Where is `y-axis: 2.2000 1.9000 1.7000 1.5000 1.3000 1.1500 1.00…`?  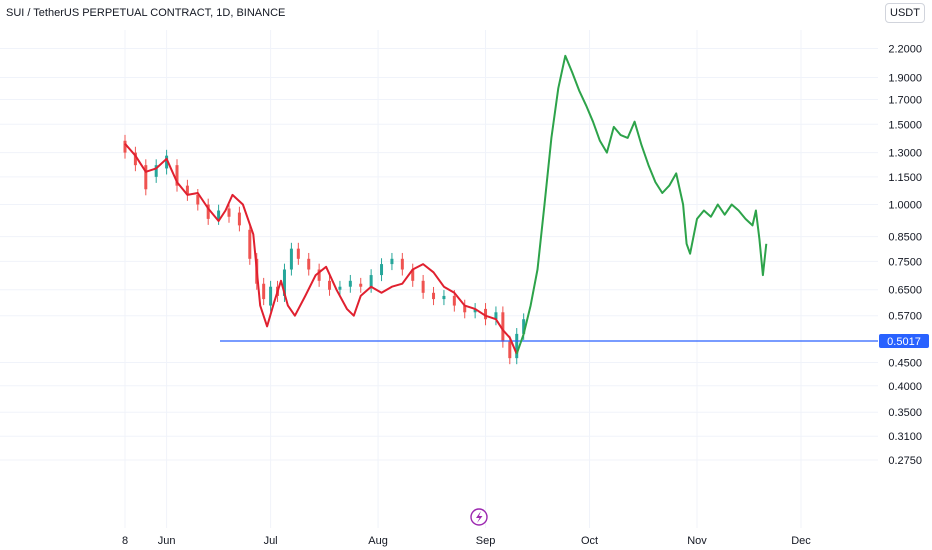
y-axis: 2.2000 1.9000 1.7000 1.5000 1.3000 1.1500 1.00… is located at coordinates (905, 255).